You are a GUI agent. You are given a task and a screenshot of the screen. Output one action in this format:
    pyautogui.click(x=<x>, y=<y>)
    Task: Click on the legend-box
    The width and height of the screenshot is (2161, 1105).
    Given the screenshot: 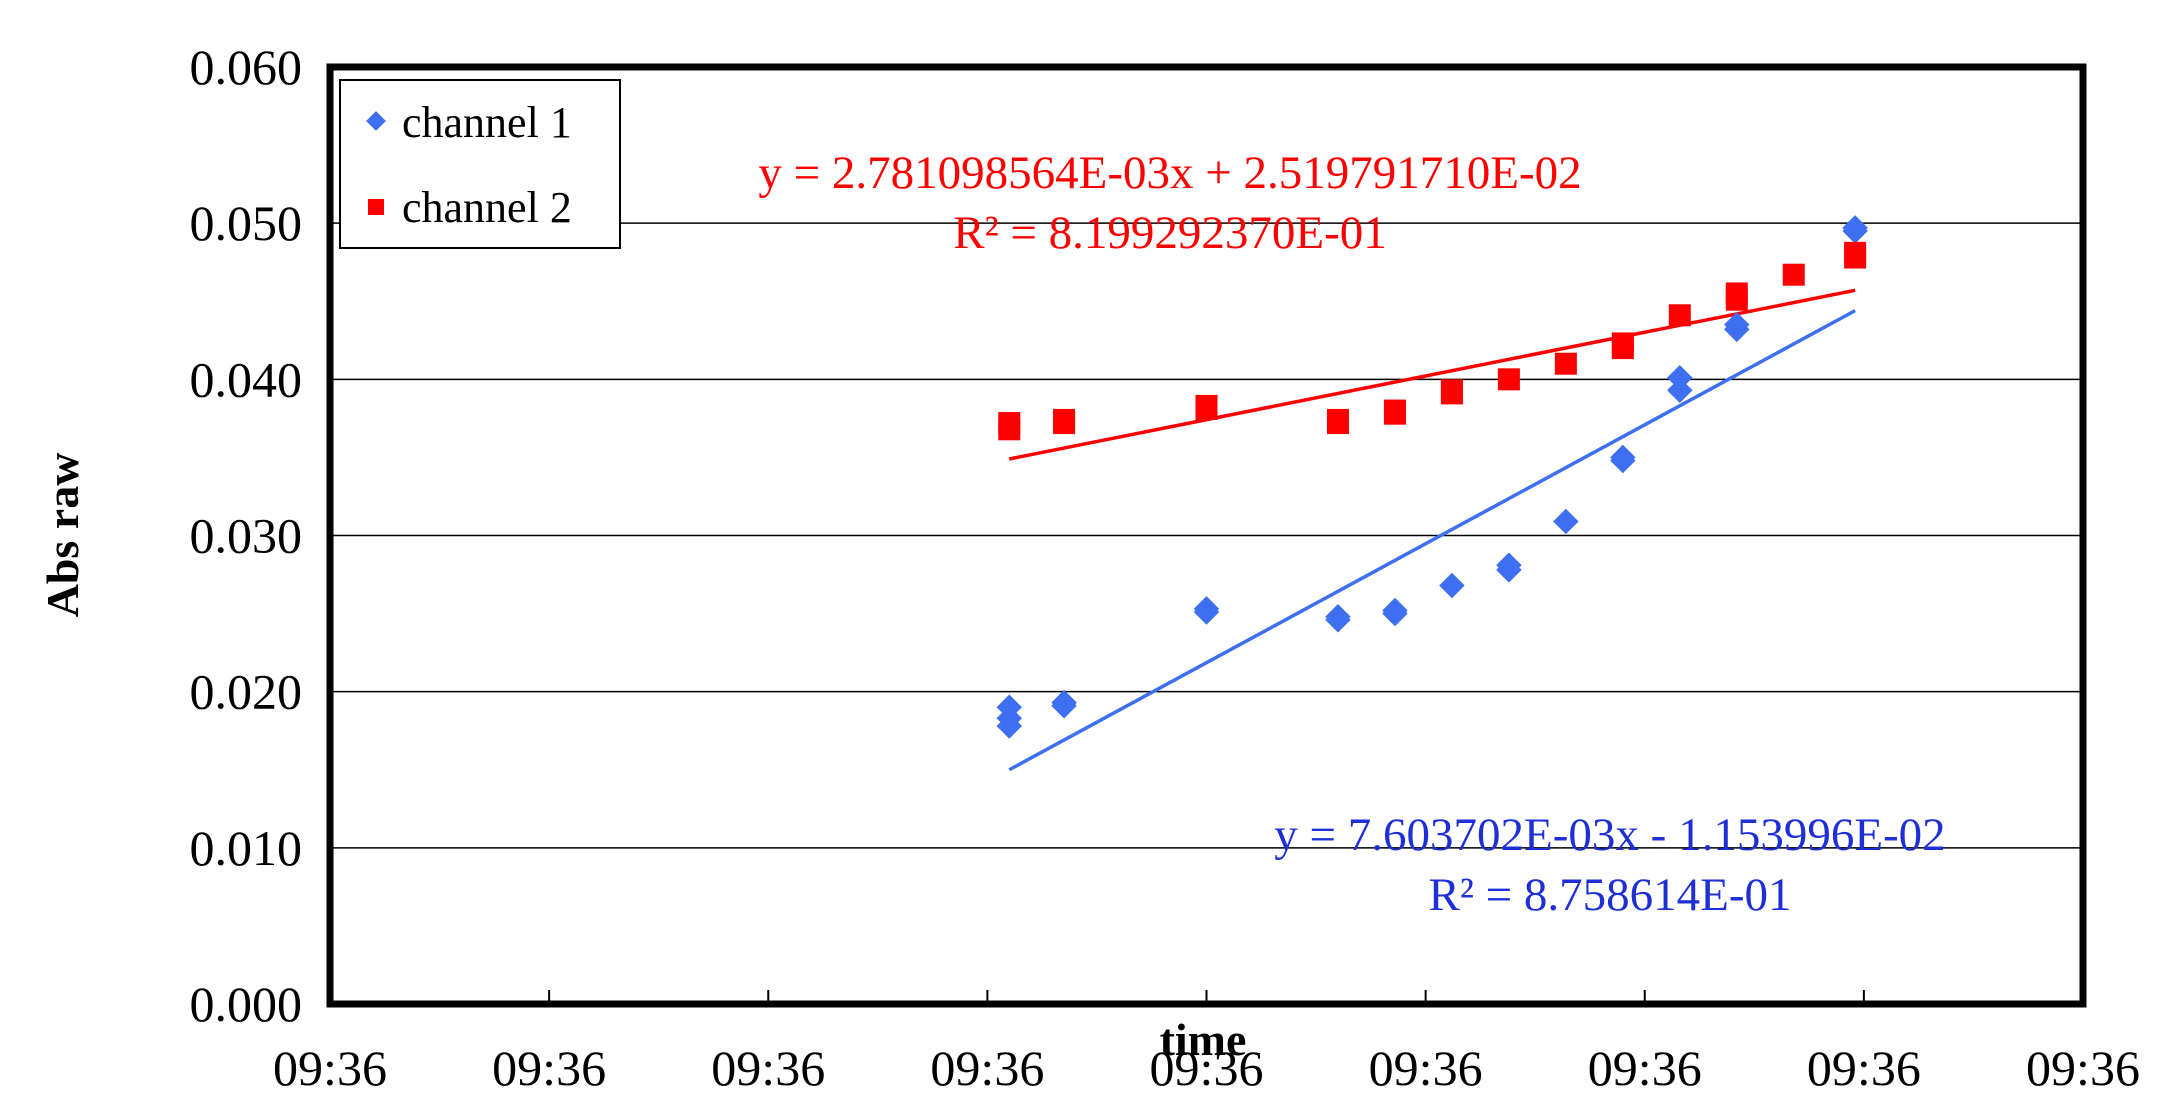 What is the action you would take?
    pyautogui.click(x=480, y=164)
    